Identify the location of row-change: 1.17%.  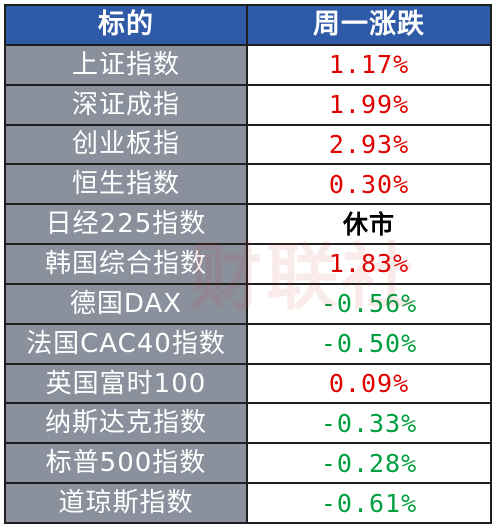
(369, 64).